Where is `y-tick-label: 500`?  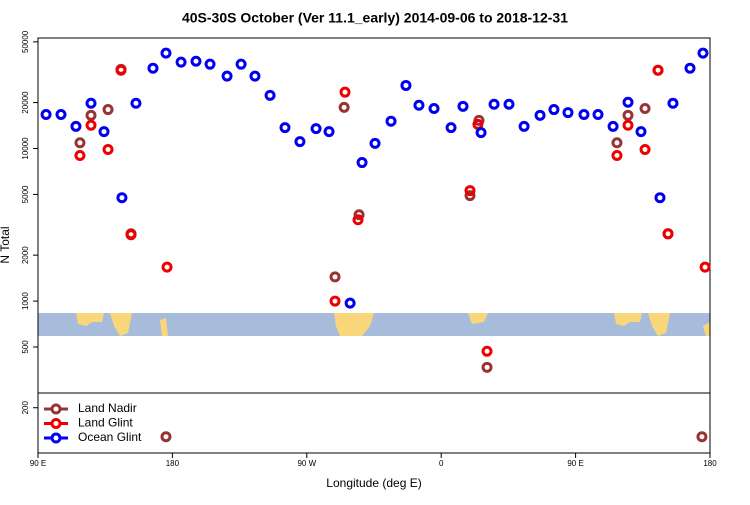
y-tick-label: 500 is located at coordinates (25, 347).